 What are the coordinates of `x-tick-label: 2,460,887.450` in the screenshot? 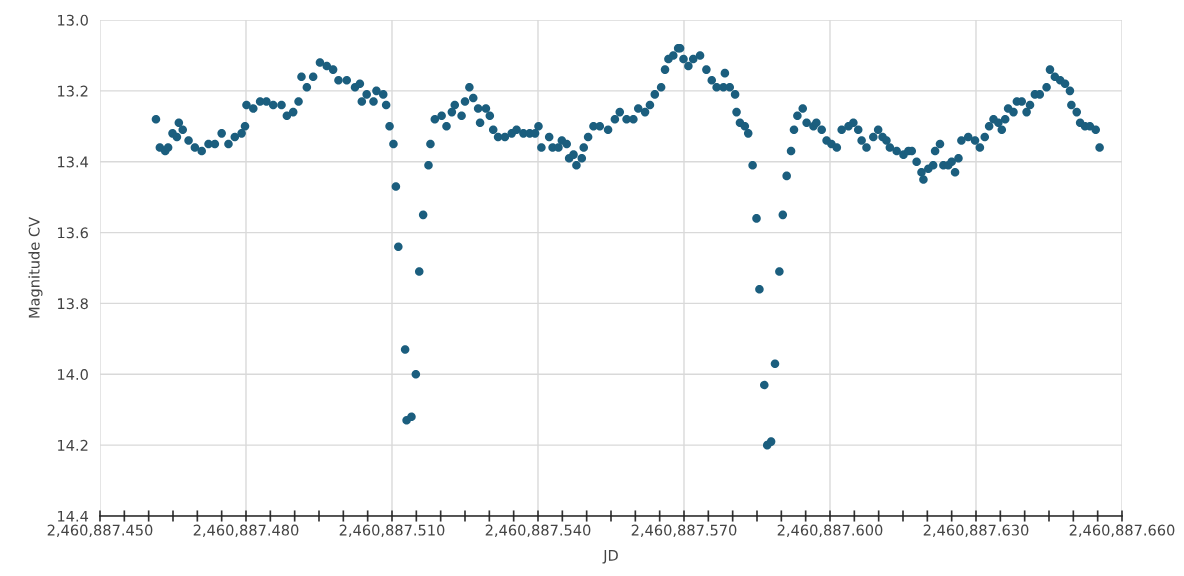 It's located at (100, 531).